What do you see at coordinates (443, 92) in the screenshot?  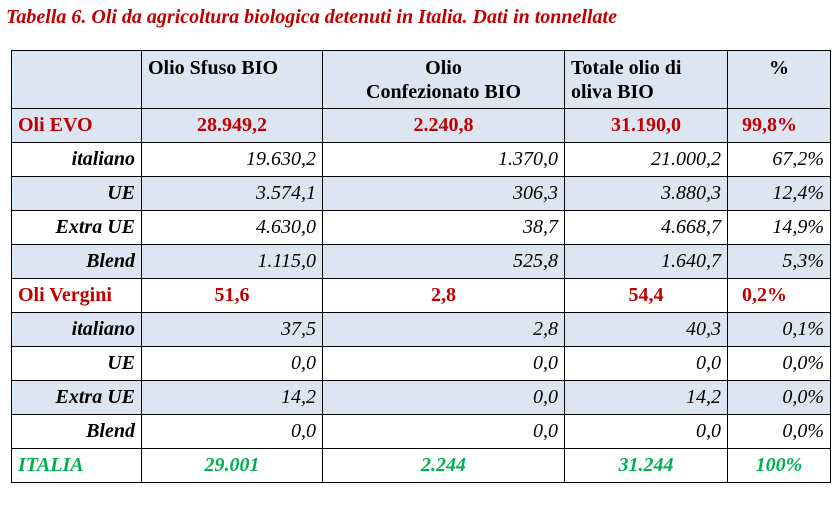 I see `header-olio-confezionato-line2: Confezionato BIO` at bounding box center [443, 92].